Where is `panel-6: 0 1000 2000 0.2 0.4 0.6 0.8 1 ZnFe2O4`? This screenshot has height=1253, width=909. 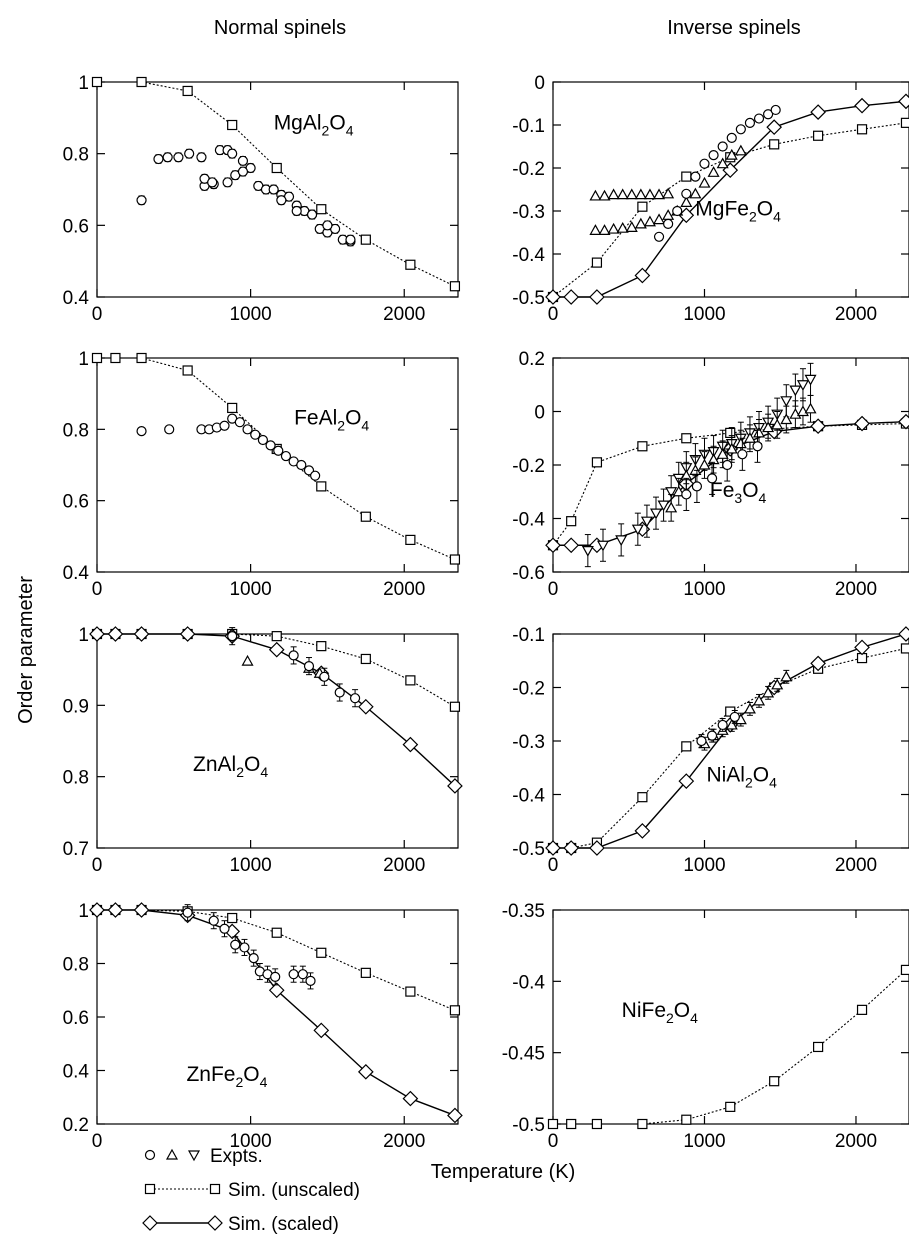
panel-6: 0 1000 2000 0.2 0.4 0.6 0.8 1 ZnFe2O4 is located at coordinates (263, 1026).